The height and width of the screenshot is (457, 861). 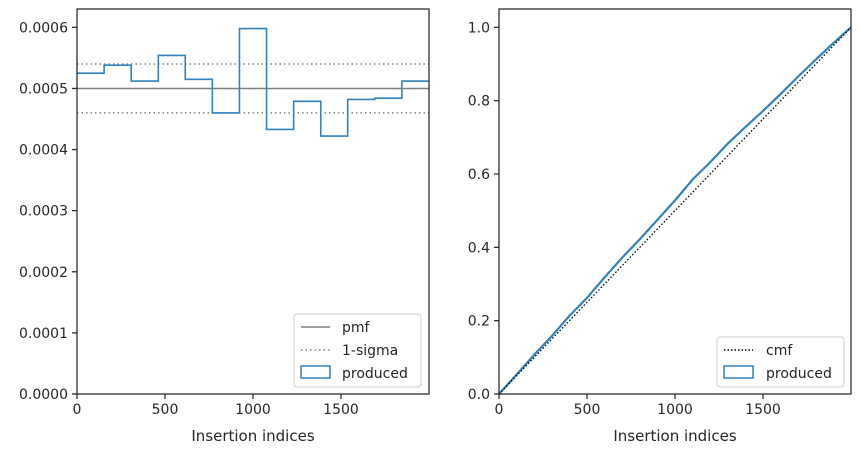 I want to click on legend-produced-label: produced, so click(x=375, y=374).